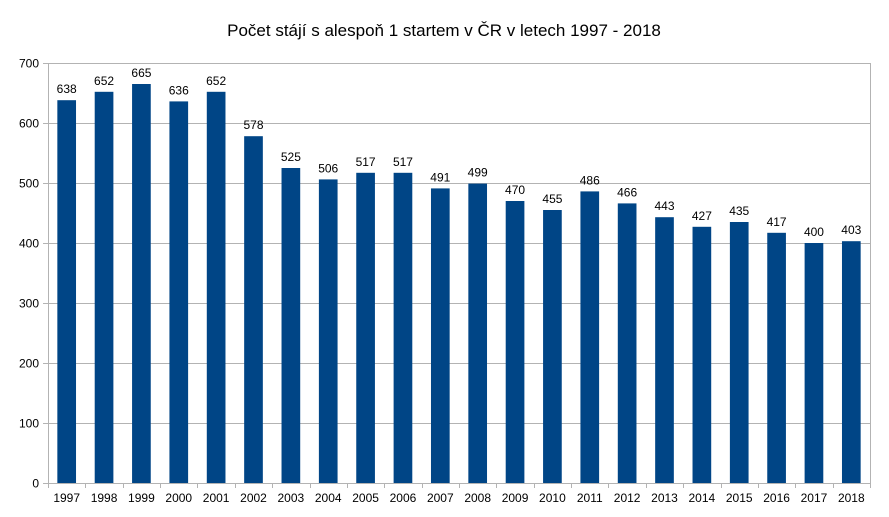 This screenshot has width=889, height=517. What do you see at coordinates (627, 343) in the screenshot?
I see `bar-2012` at bounding box center [627, 343].